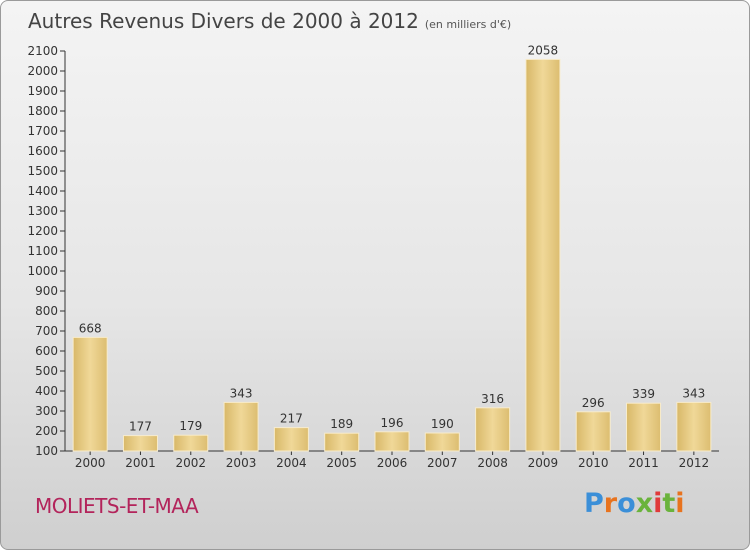 The width and height of the screenshot is (750, 550). Describe the element at coordinates (46, 351) in the screenshot. I see `y-tick-label: 600` at that location.